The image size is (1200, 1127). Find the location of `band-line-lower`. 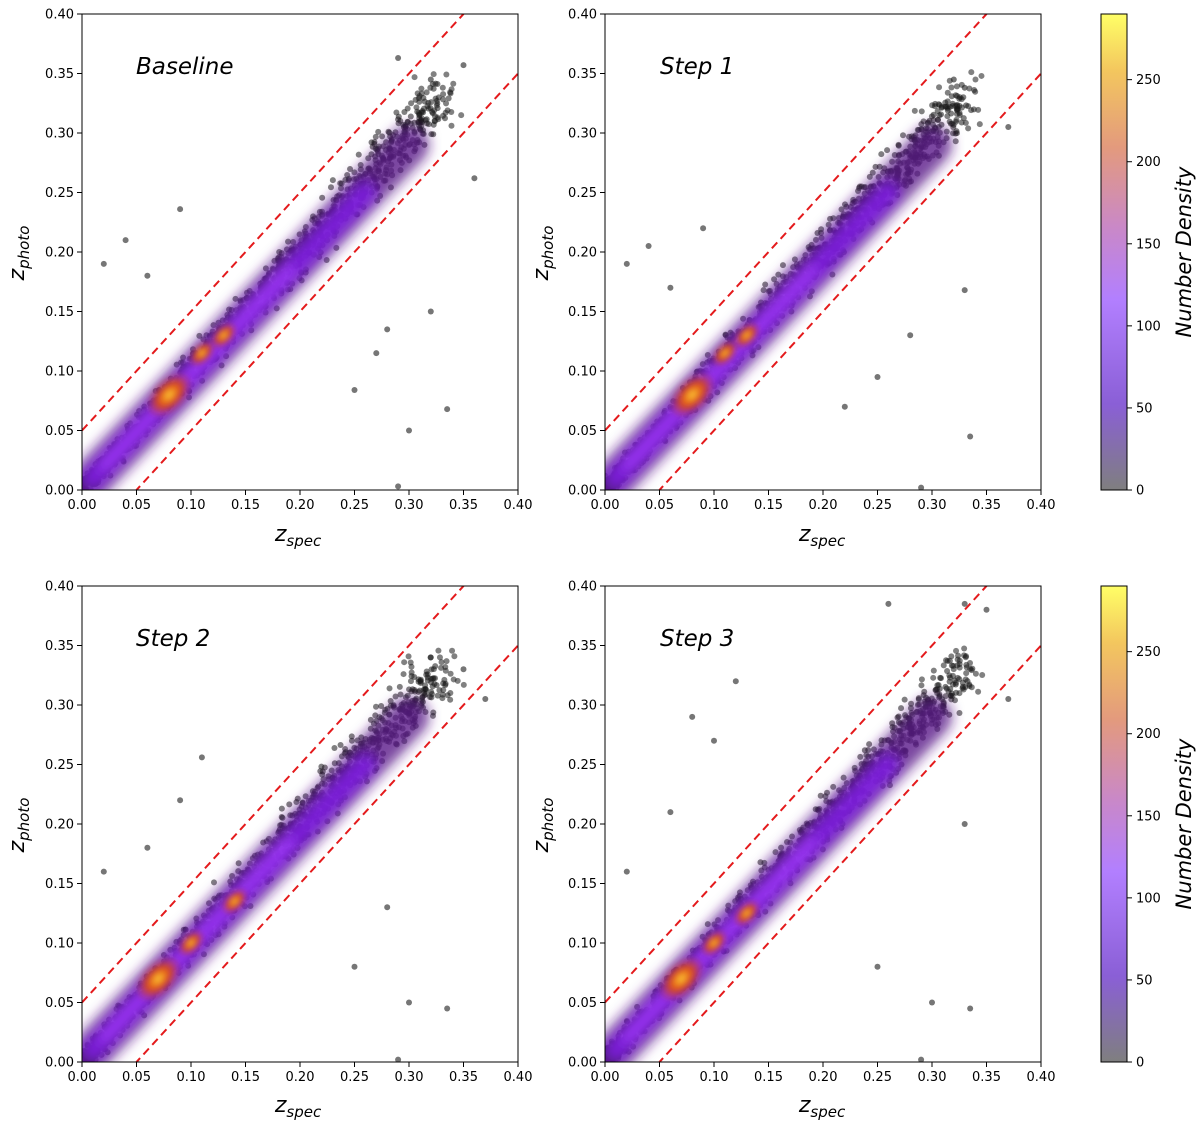

band-line-lower is located at coordinates (326, 853).